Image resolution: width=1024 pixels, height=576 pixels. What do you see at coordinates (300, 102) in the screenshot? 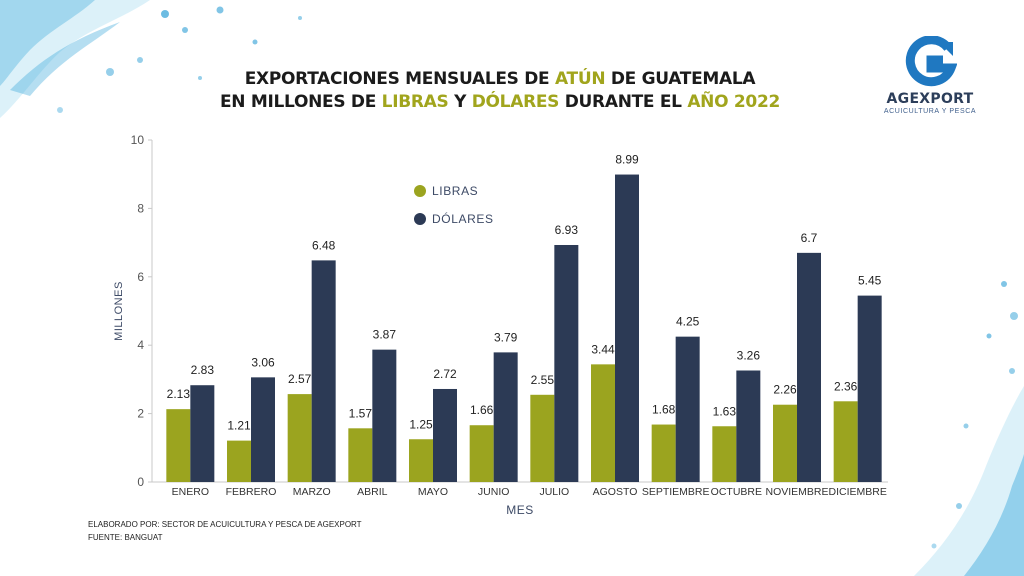
I see `title-segment: EN MILLONES DE` at bounding box center [300, 102].